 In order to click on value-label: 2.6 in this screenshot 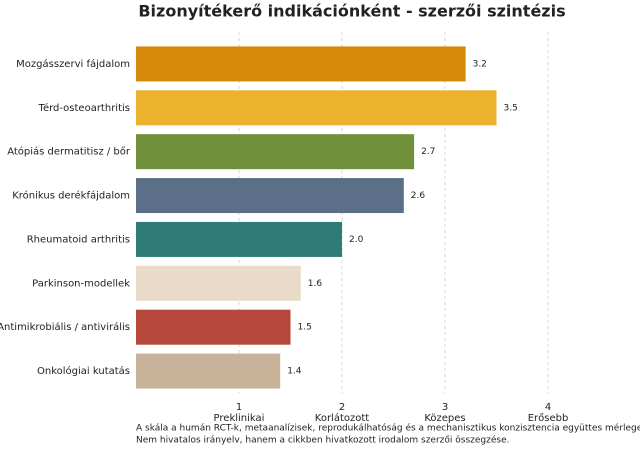, I will do `click(418, 196)`.